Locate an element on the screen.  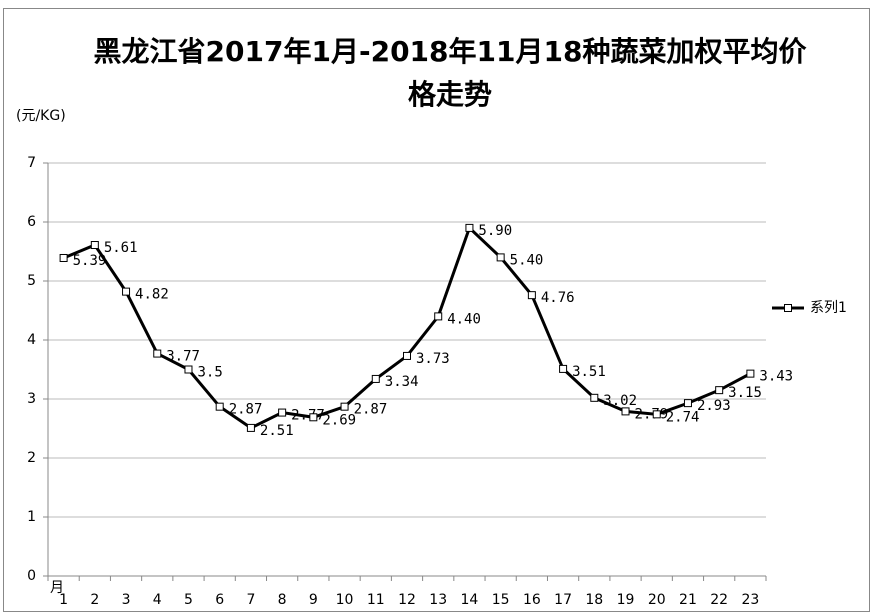
y-tick-label: 4 is located at coordinates (31, 340).